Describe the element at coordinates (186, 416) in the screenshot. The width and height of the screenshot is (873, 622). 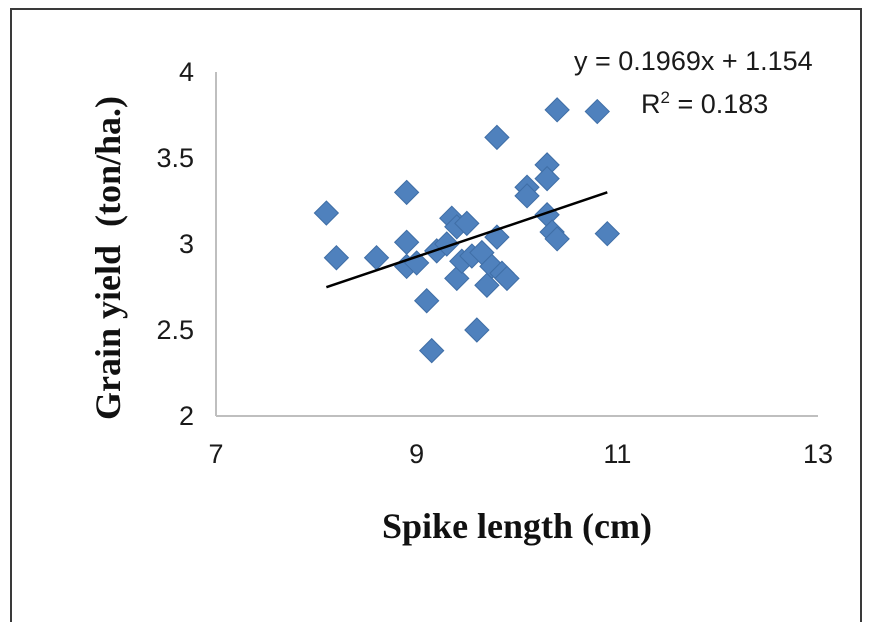
I see `y-tick-label: 2` at that location.